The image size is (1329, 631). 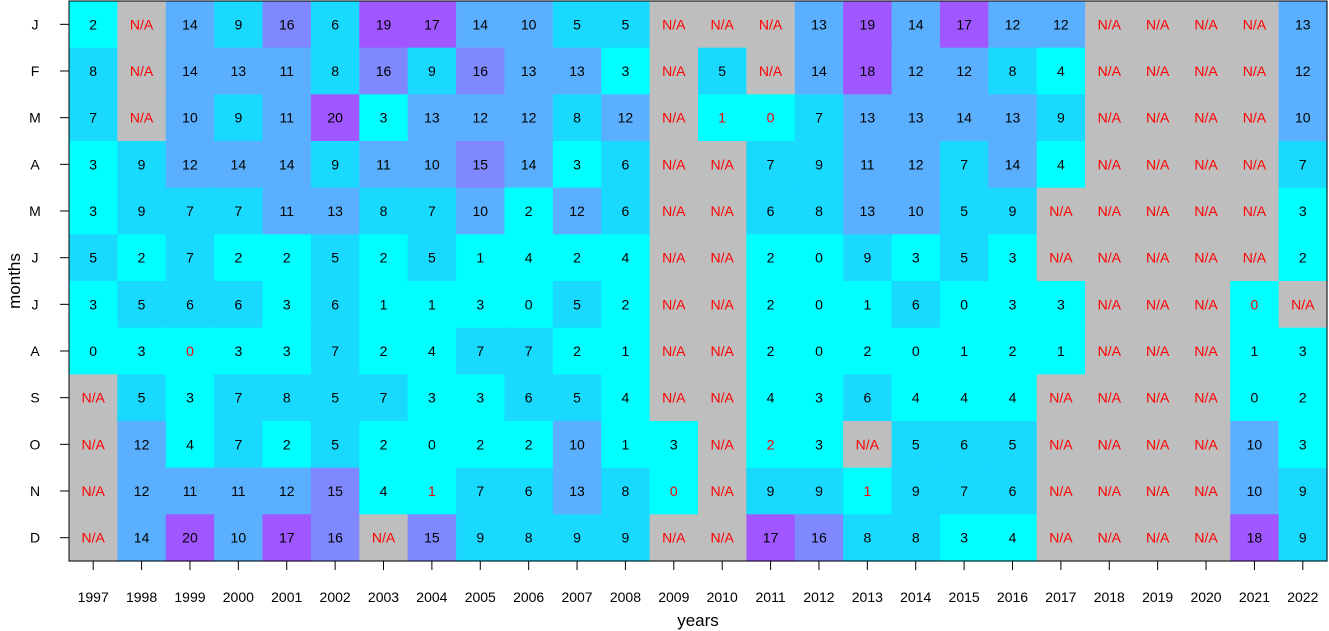 What do you see at coordinates (868, 71) in the screenshot?
I see `cell-value-label: 18` at bounding box center [868, 71].